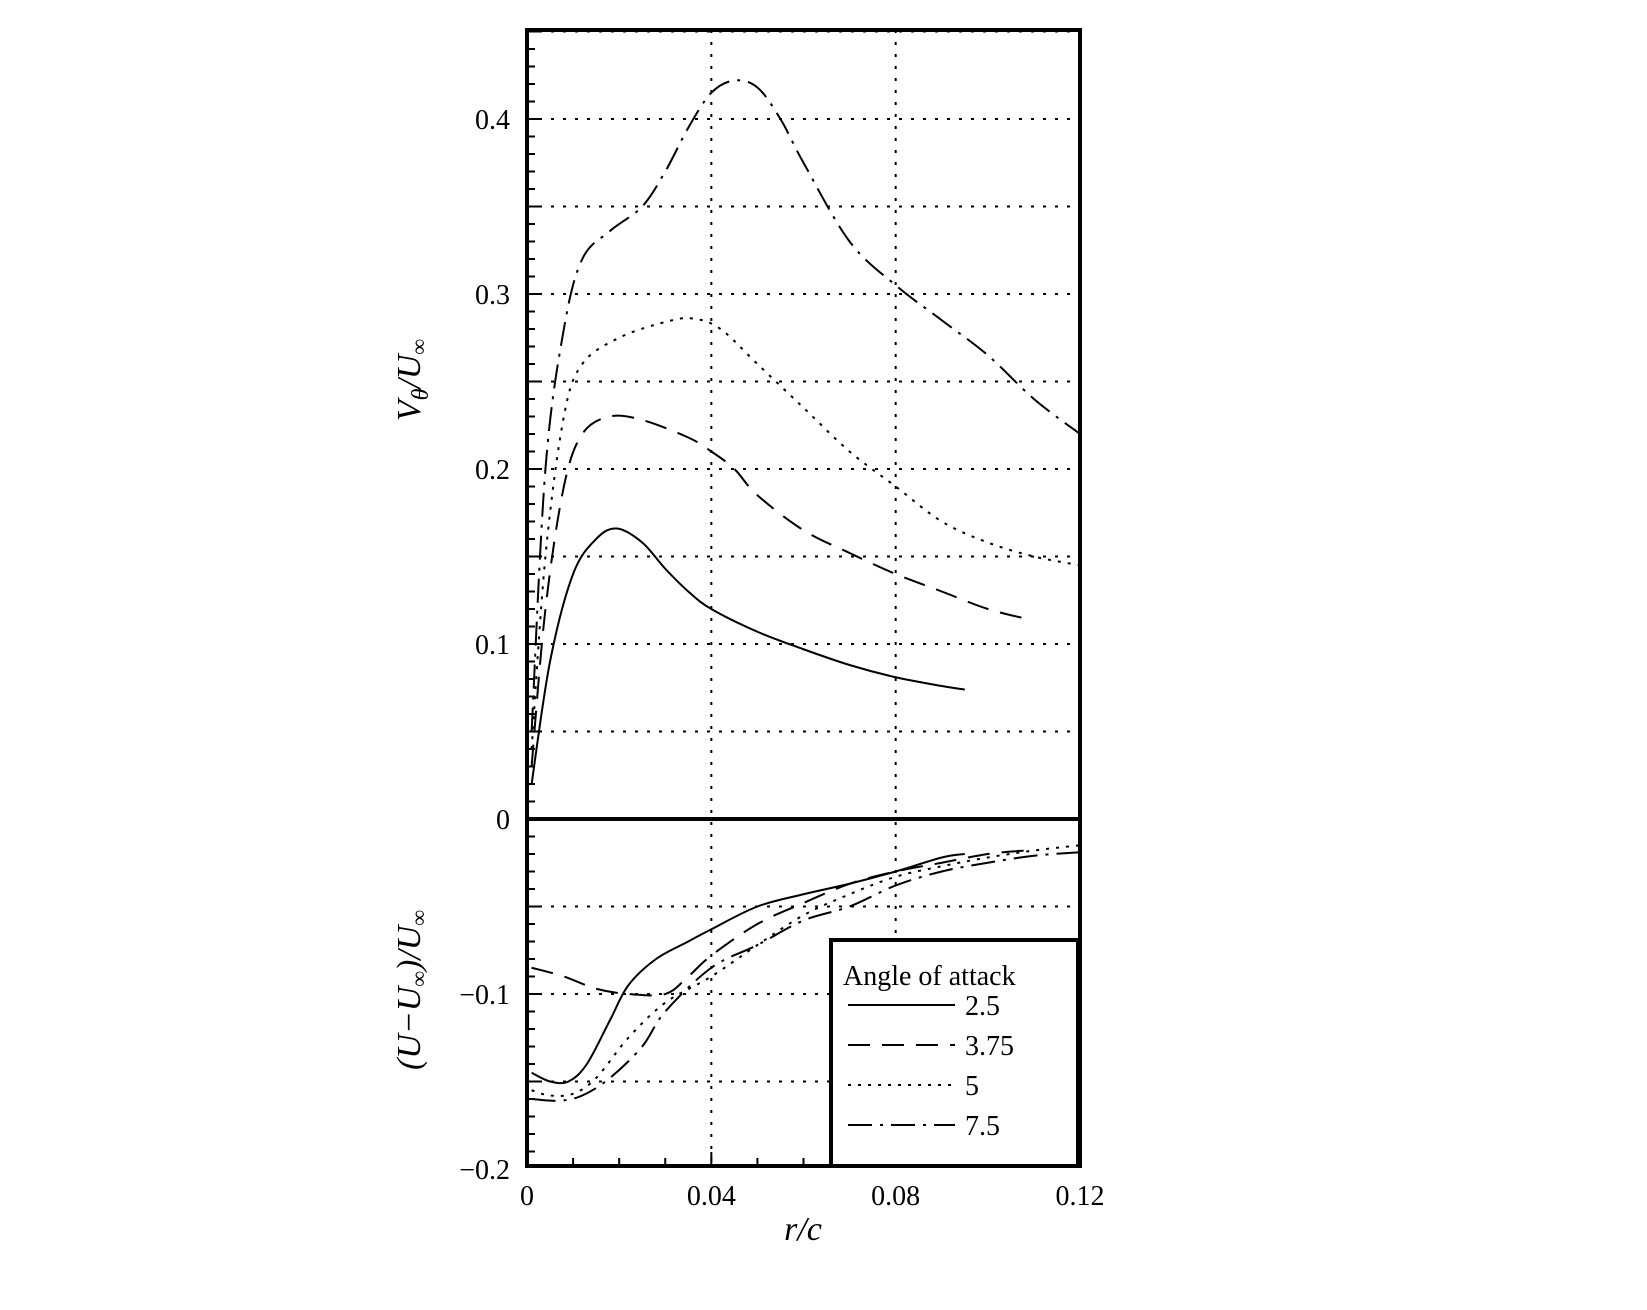 The image size is (1647, 1310). What do you see at coordinates (895, 1196) in the screenshot?
I see `x-tick-label: 0.08` at bounding box center [895, 1196].